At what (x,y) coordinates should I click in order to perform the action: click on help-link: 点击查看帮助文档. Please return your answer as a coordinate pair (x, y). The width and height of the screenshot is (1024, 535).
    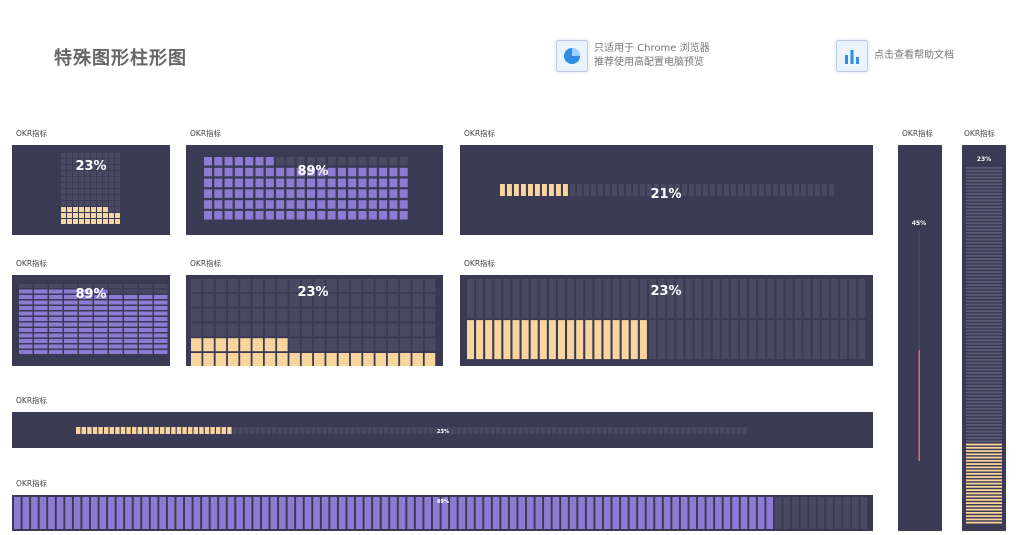
    Looking at the image, I should click on (914, 55).